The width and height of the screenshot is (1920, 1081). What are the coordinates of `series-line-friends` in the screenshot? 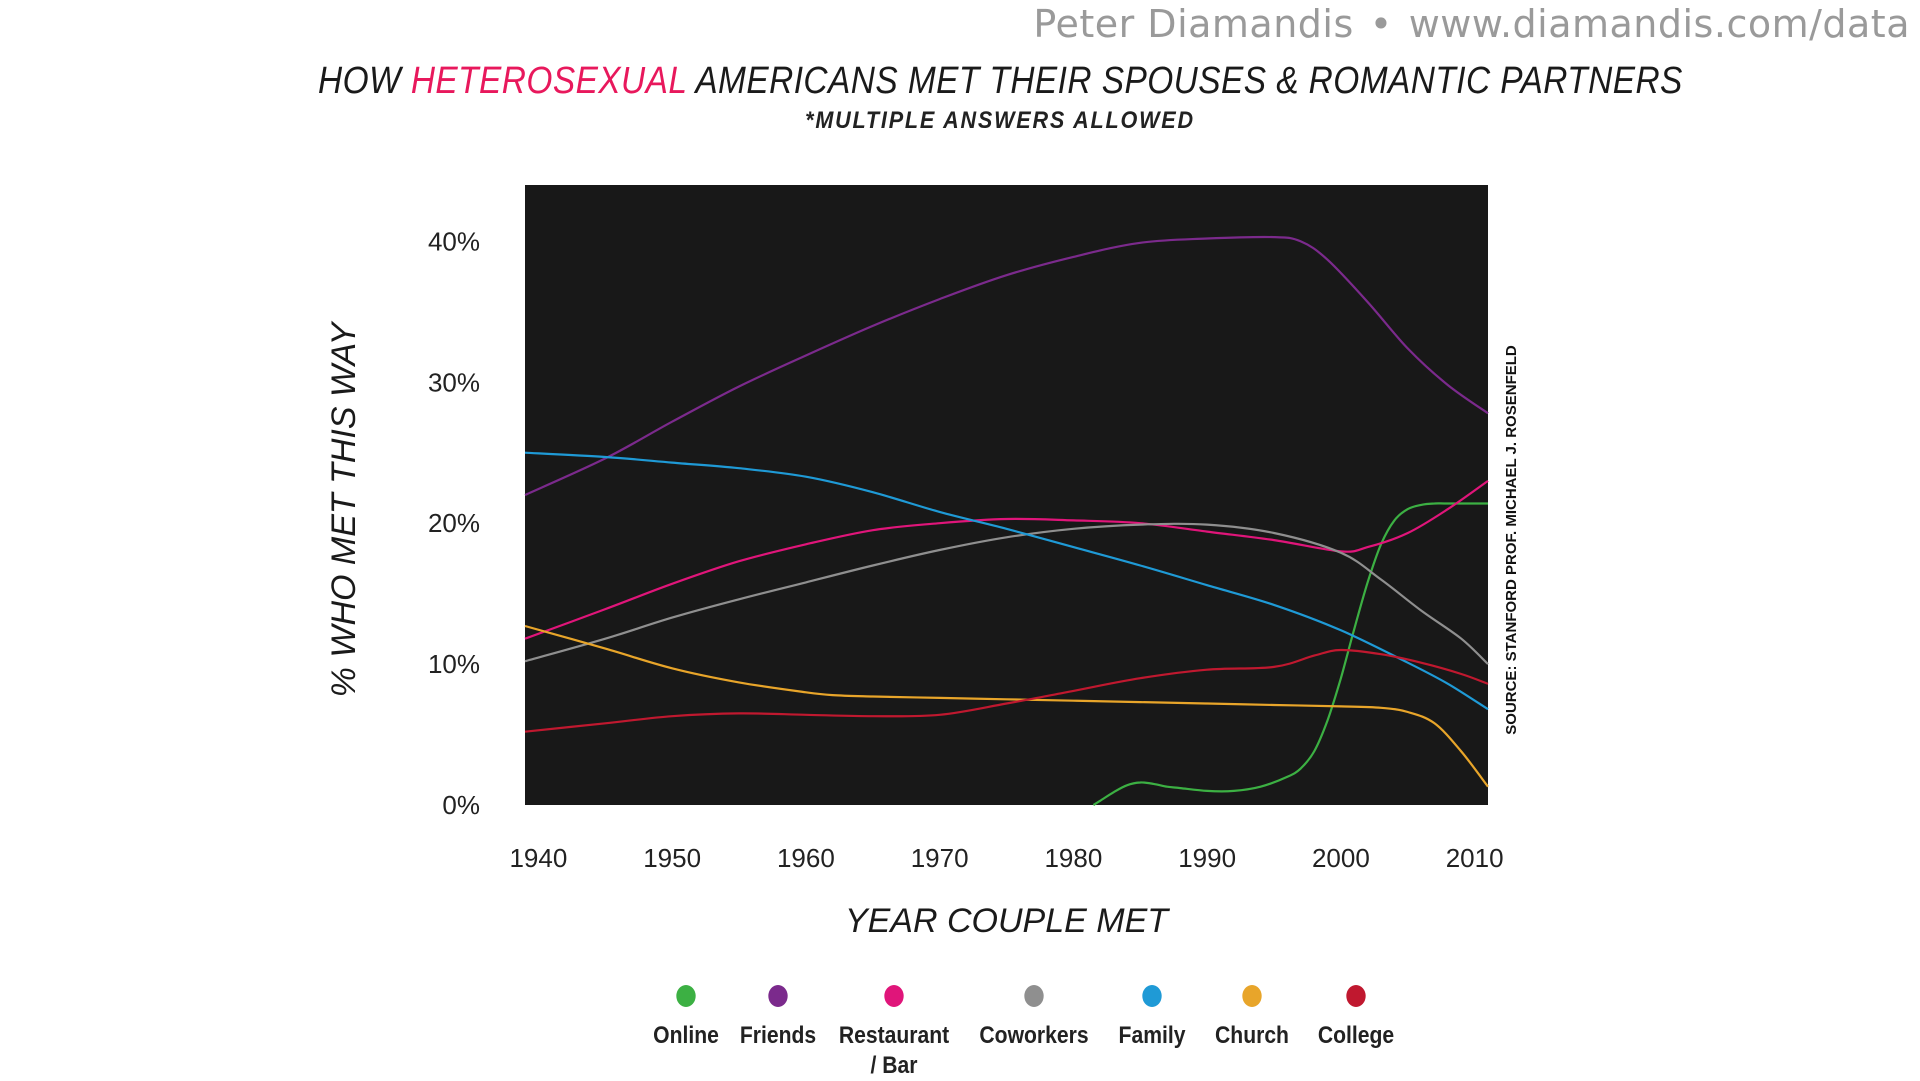 It's located at (1006, 366).